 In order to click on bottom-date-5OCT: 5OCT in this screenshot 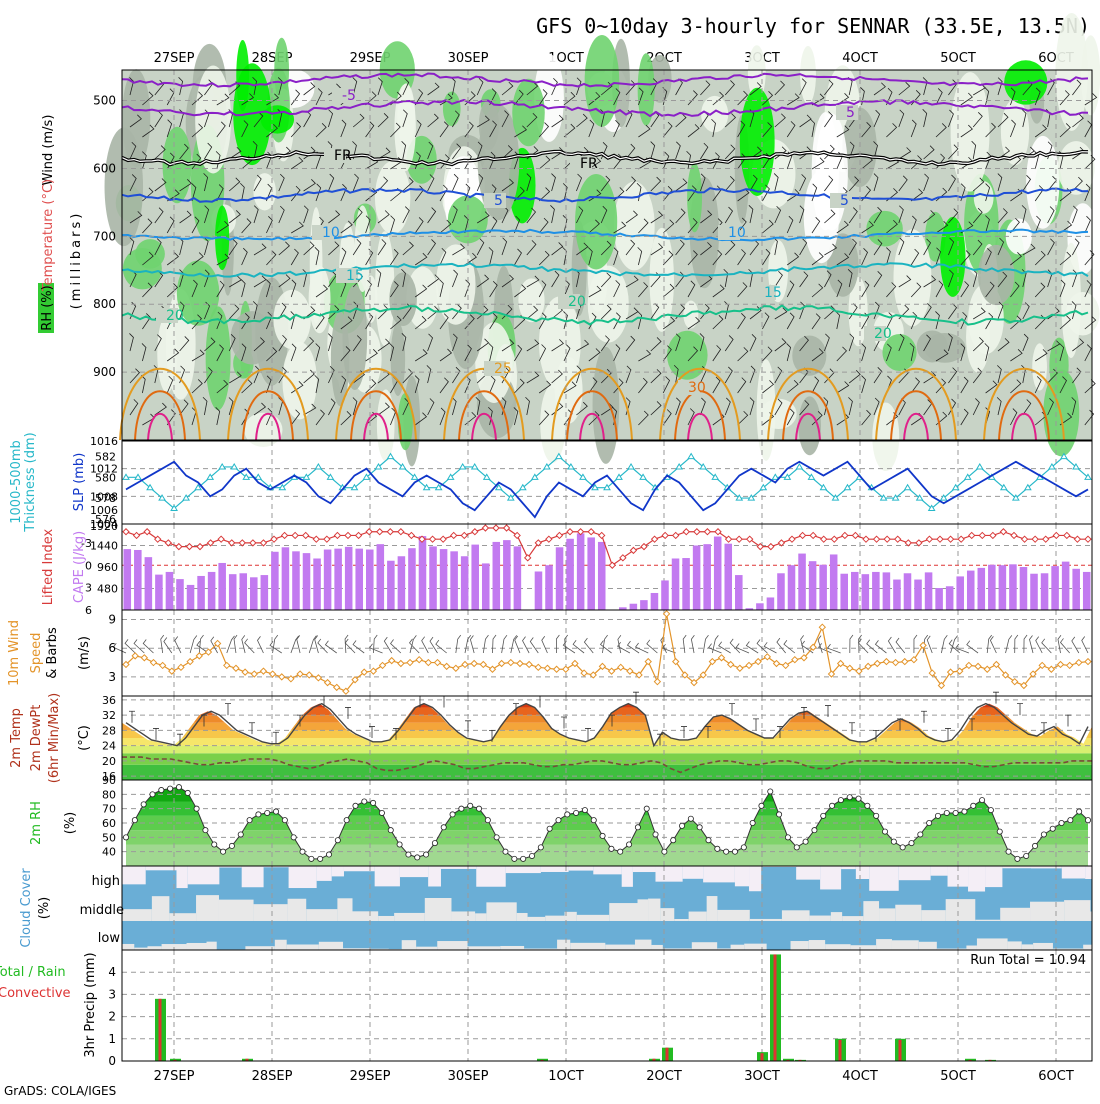, I will do `click(958, 1076)`.